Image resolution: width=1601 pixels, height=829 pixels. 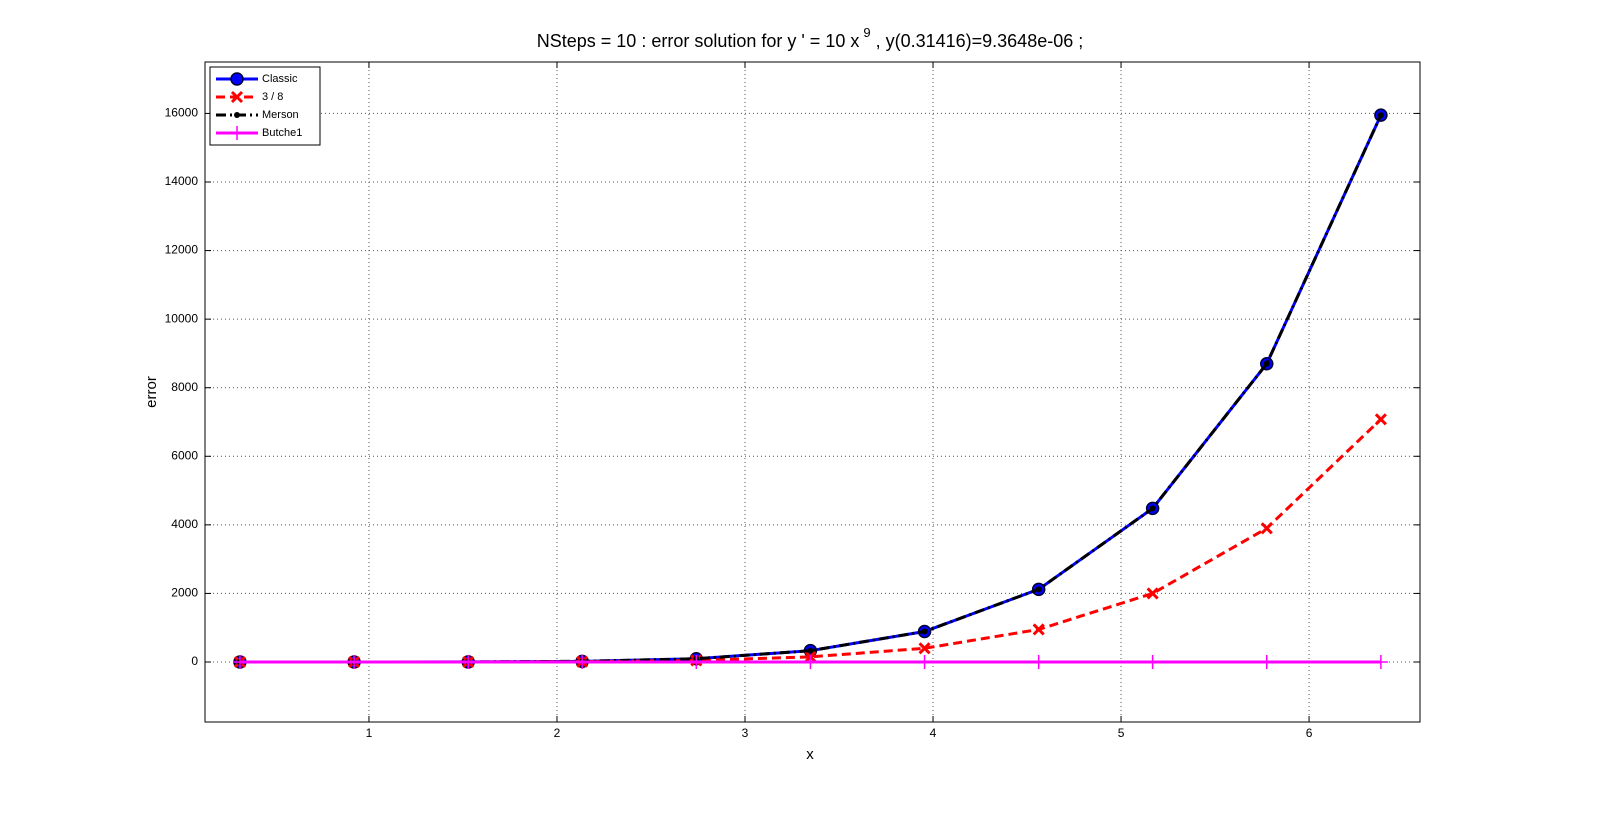 I want to click on y-axis-label: error, so click(x=151, y=392).